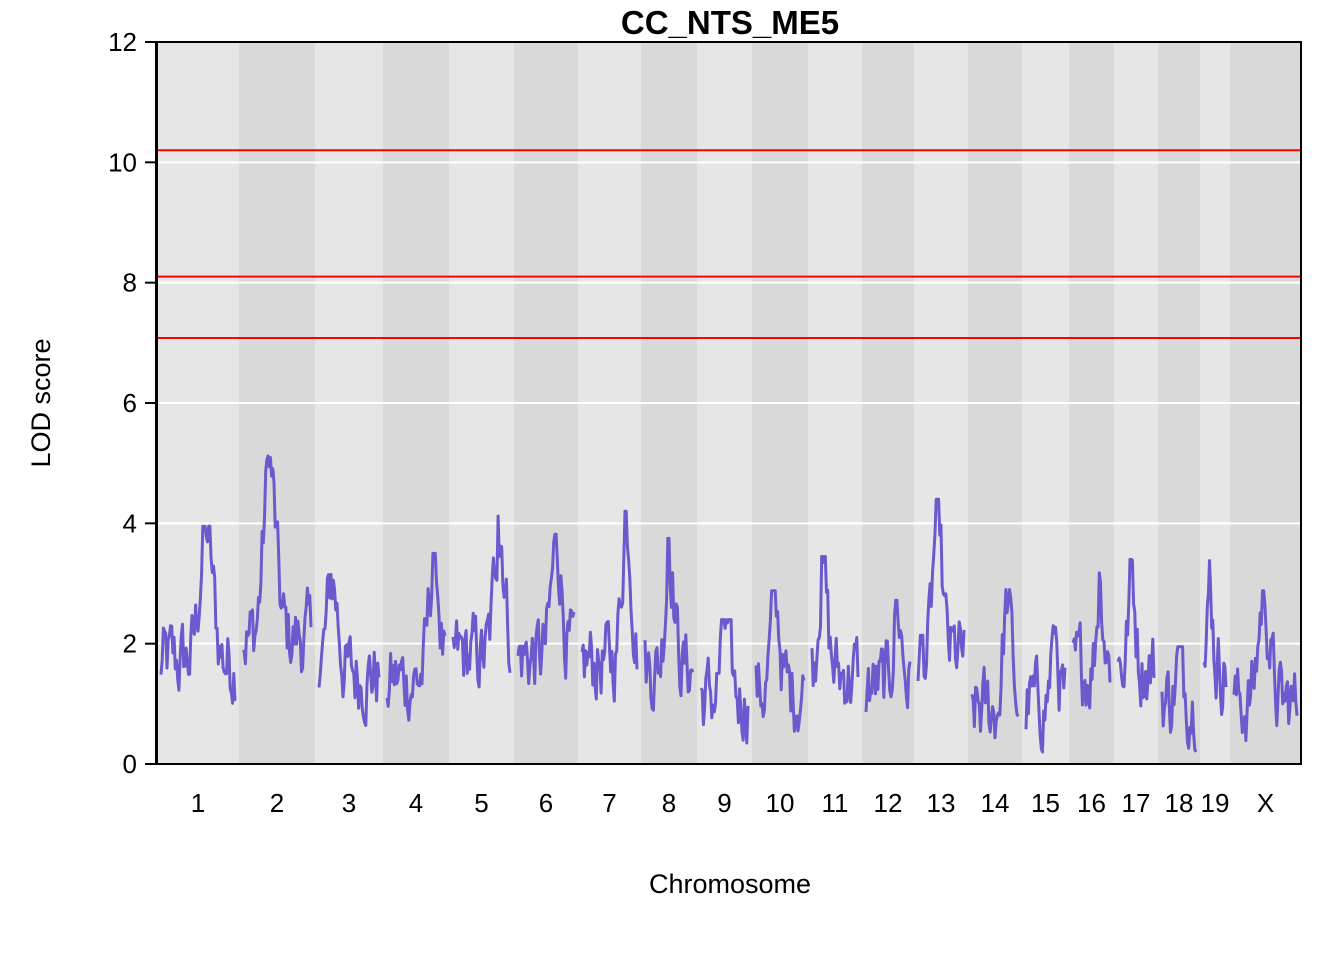  I want to click on x-tick-label: 1, so click(198, 803).